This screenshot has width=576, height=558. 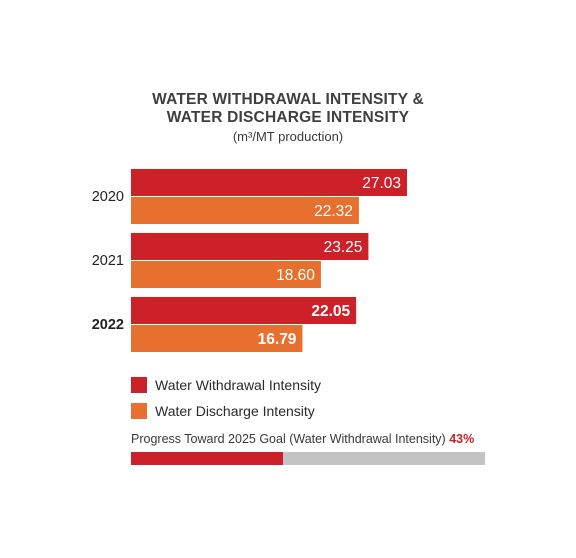 I want to click on progress-bar-fill, so click(x=207, y=458).